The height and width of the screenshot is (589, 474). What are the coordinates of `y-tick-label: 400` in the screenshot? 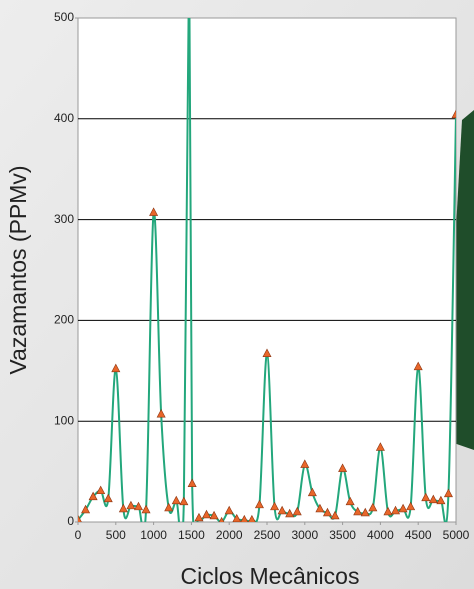 It's located at (64, 118).